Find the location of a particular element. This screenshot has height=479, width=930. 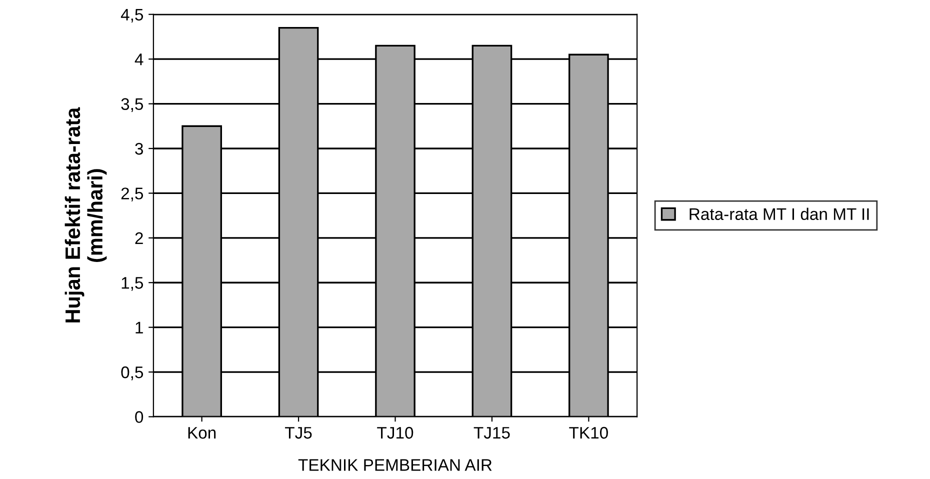

y-tick-label: 4 is located at coordinates (139, 60).